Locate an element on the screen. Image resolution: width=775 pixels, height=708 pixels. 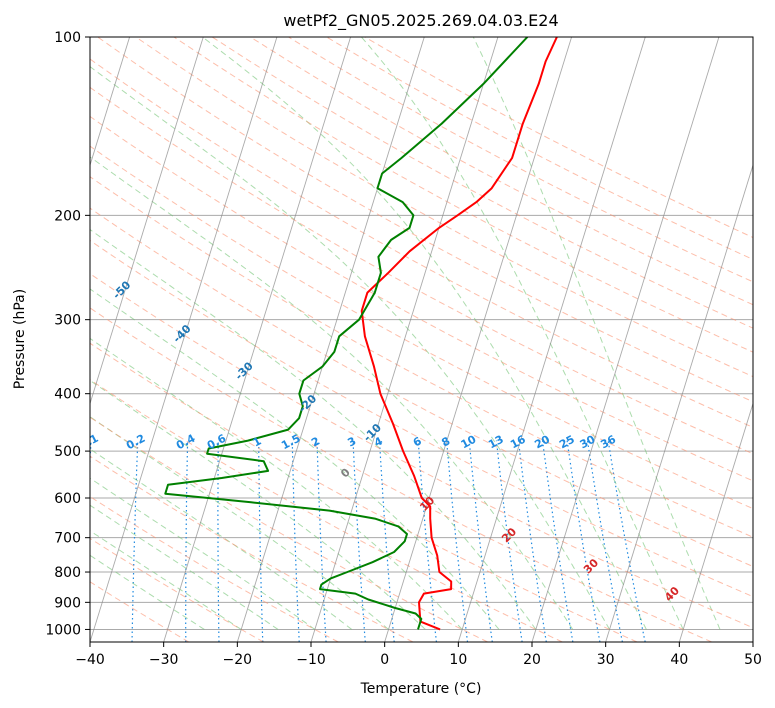
y-tick-label: 200 is located at coordinates (67, 216).